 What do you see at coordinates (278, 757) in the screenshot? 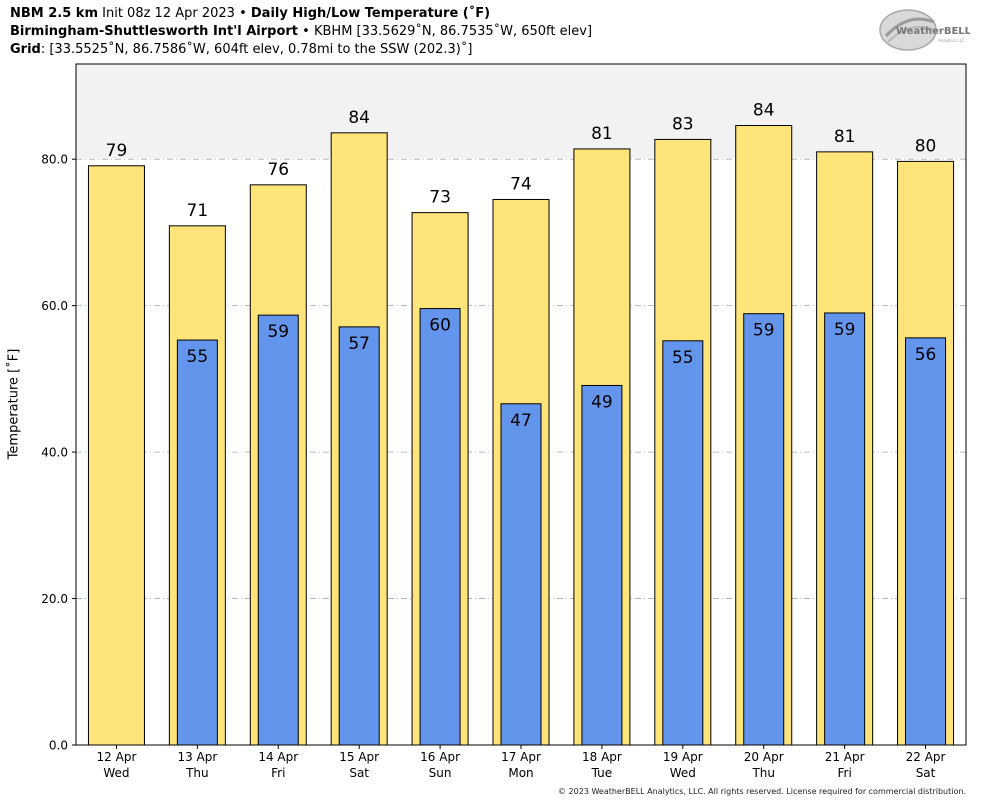
I see `x-tick-date: 14 Apr` at bounding box center [278, 757].